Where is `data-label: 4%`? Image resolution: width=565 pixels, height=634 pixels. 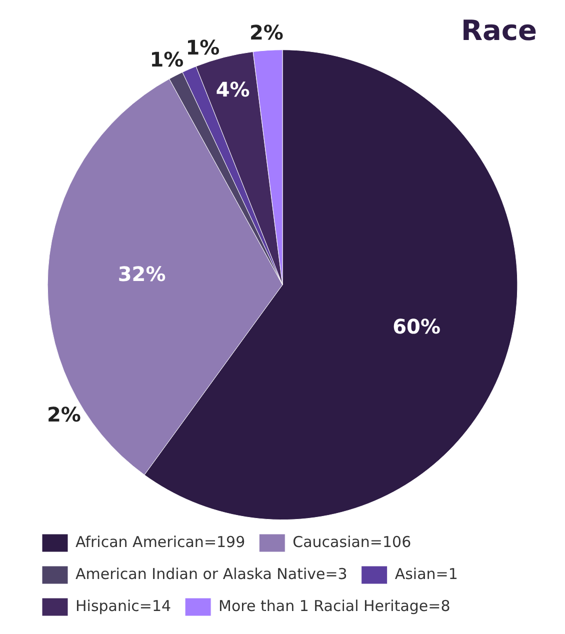
data-label: 4% is located at coordinates (233, 90).